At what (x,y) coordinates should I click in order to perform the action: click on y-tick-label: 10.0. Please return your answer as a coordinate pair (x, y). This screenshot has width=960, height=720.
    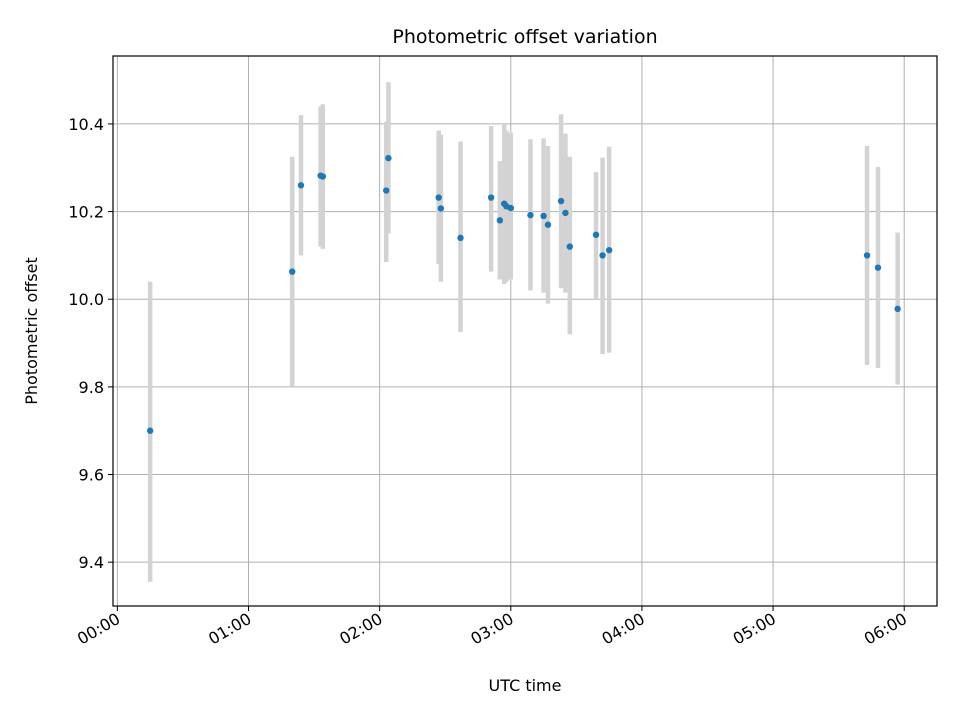
    Looking at the image, I should click on (86, 299).